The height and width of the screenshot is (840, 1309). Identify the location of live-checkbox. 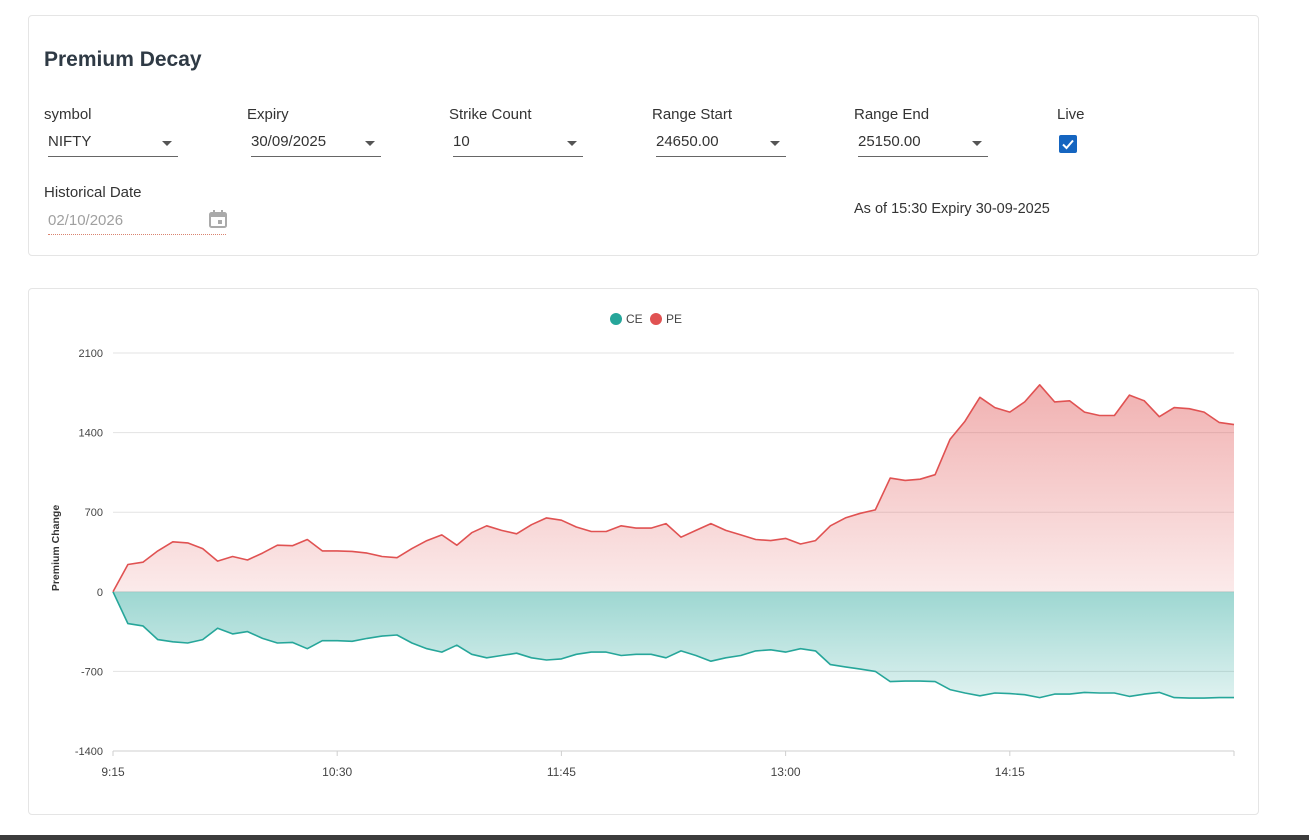
(1068, 144).